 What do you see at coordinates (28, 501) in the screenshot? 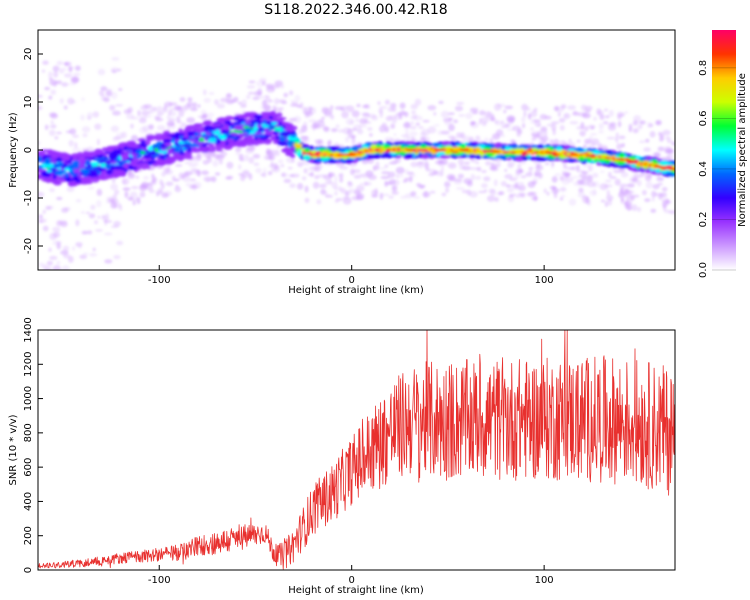
I see `snr-y-tick-label: 400` at bounding box center [28, 501].